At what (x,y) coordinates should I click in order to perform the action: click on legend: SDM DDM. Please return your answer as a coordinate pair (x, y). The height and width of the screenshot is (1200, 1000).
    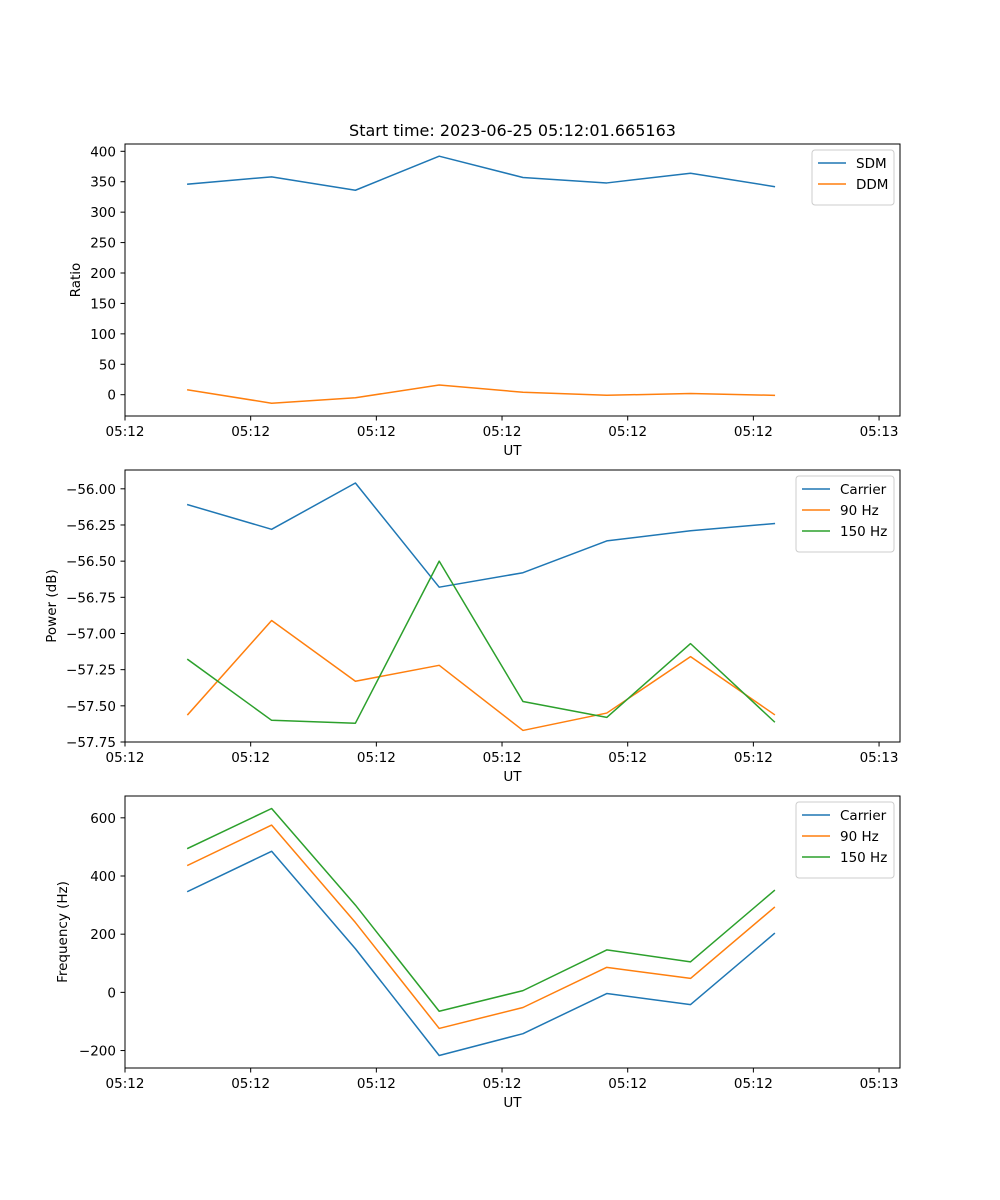
    Looking at the image, I should click on (853, 177).